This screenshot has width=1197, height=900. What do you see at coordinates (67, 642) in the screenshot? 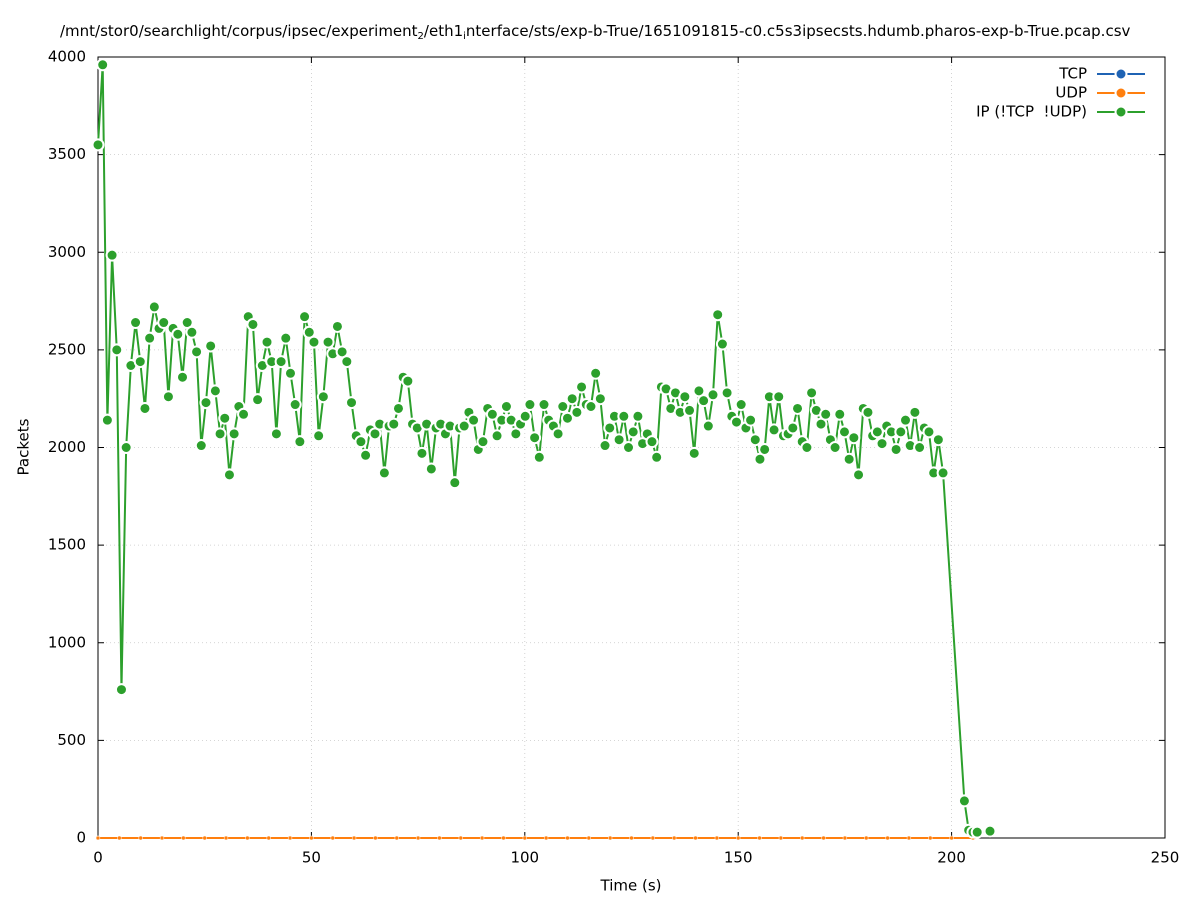
I see `y-tick-label: 1000` at bounding box center [67, 642].